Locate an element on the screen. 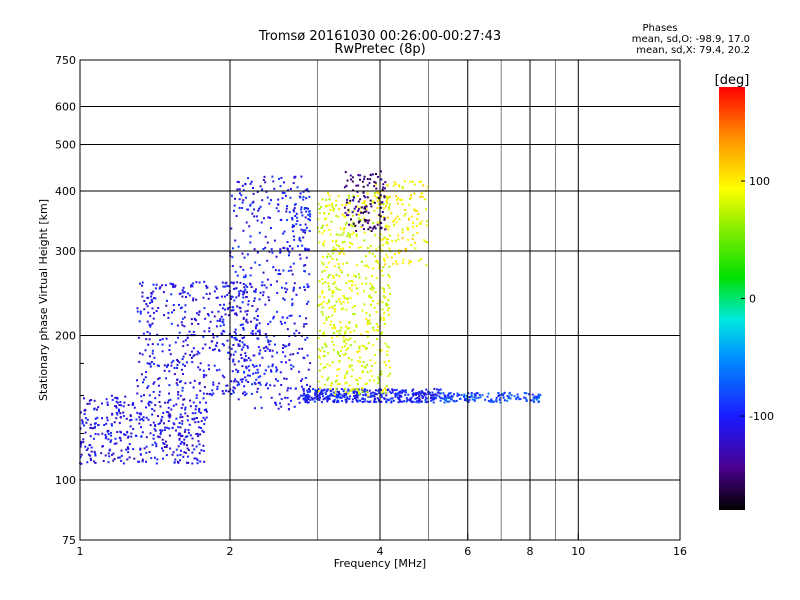 Image resolution: width=800 pixels, height=600 pixels. x-tick-label: 4 is located at coordinates (380, 551).